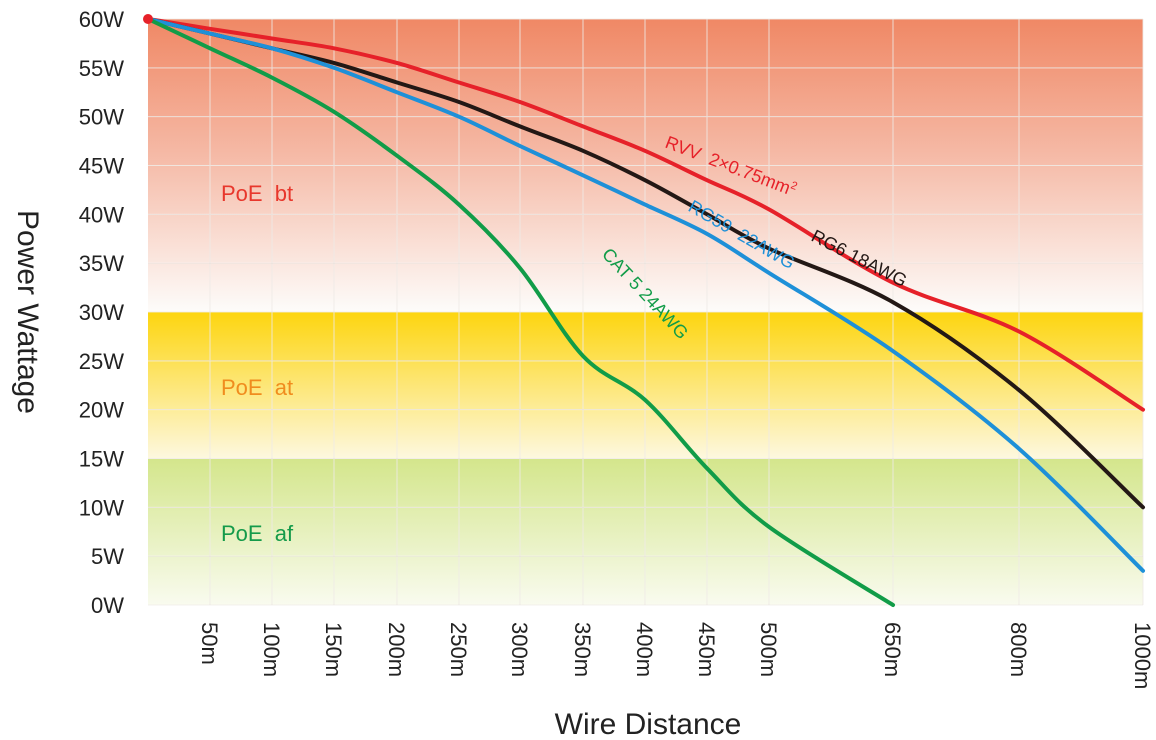 The width and height of the screenshot is (1156, 740). I want to click on x-axis-title: Wire Distance, so click(648, 724).